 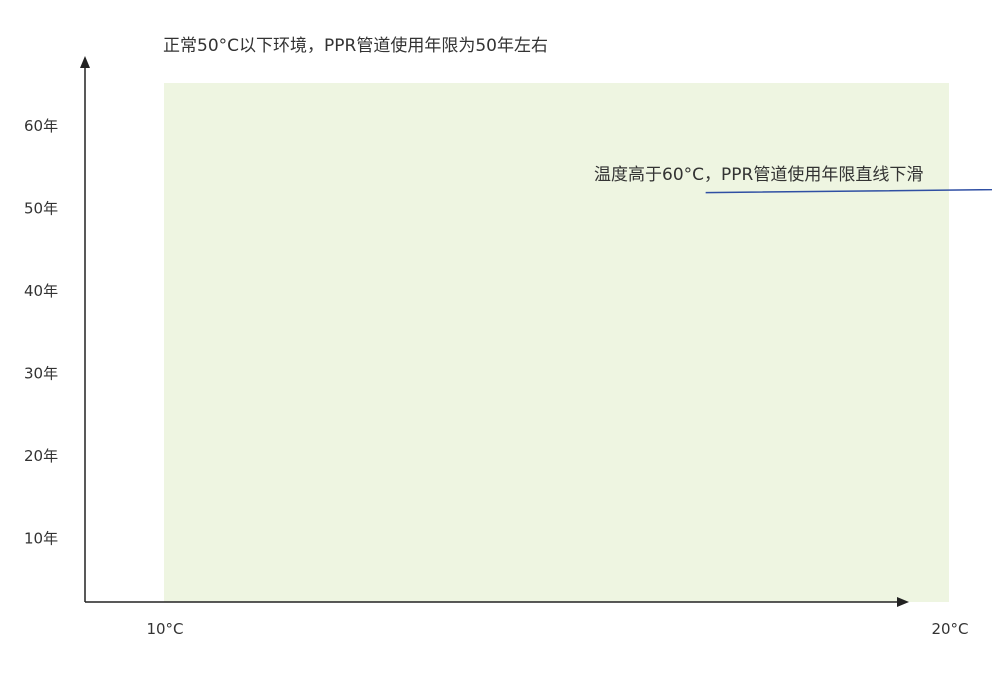 I want to click on annotation-top: 正常50°C以下环境，PPR管道使用年限为50年左右, so click(x=355, y=45).